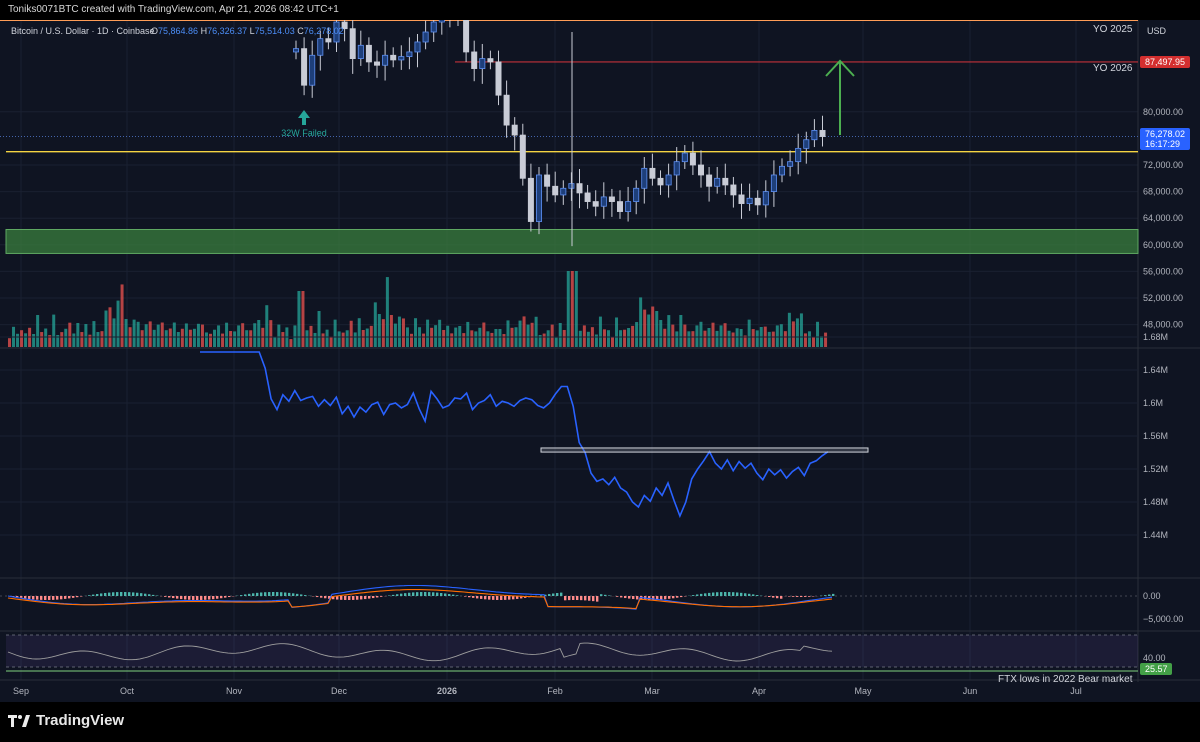 The image size is (1200, 742). What do you see at coordinates (252, 31) in the screenshot?
I see `low-label: L` at bounding box center [252, 31].